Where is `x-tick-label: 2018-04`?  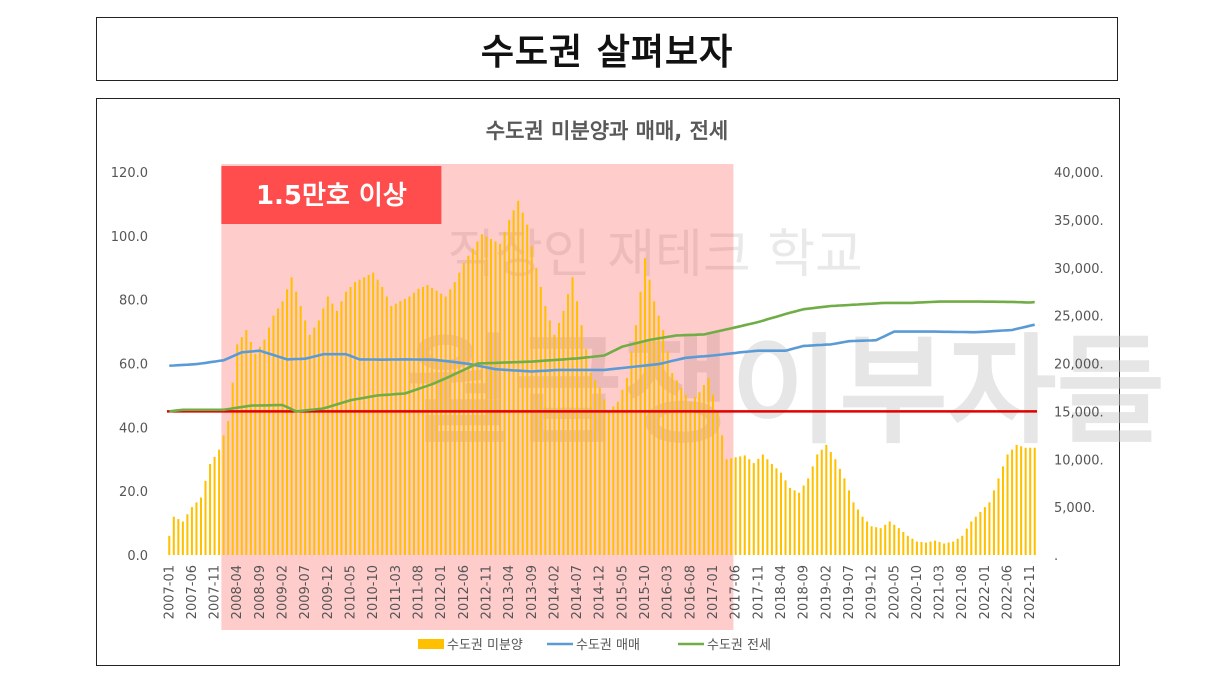
x-tick-label: 2018-04 is located at coordinates (781, 592).